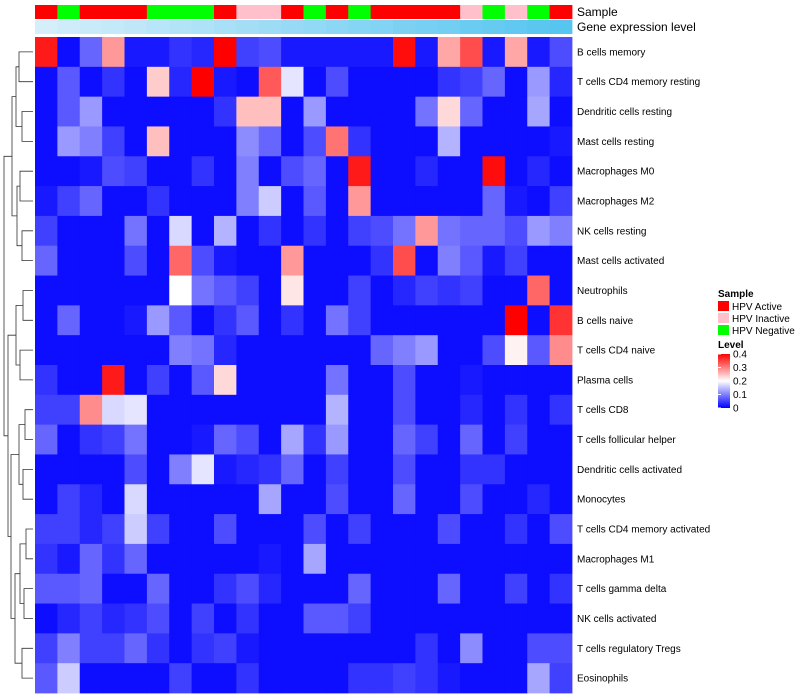  I want to click on row-label: Dendritic cells activated, so click(629, 470).